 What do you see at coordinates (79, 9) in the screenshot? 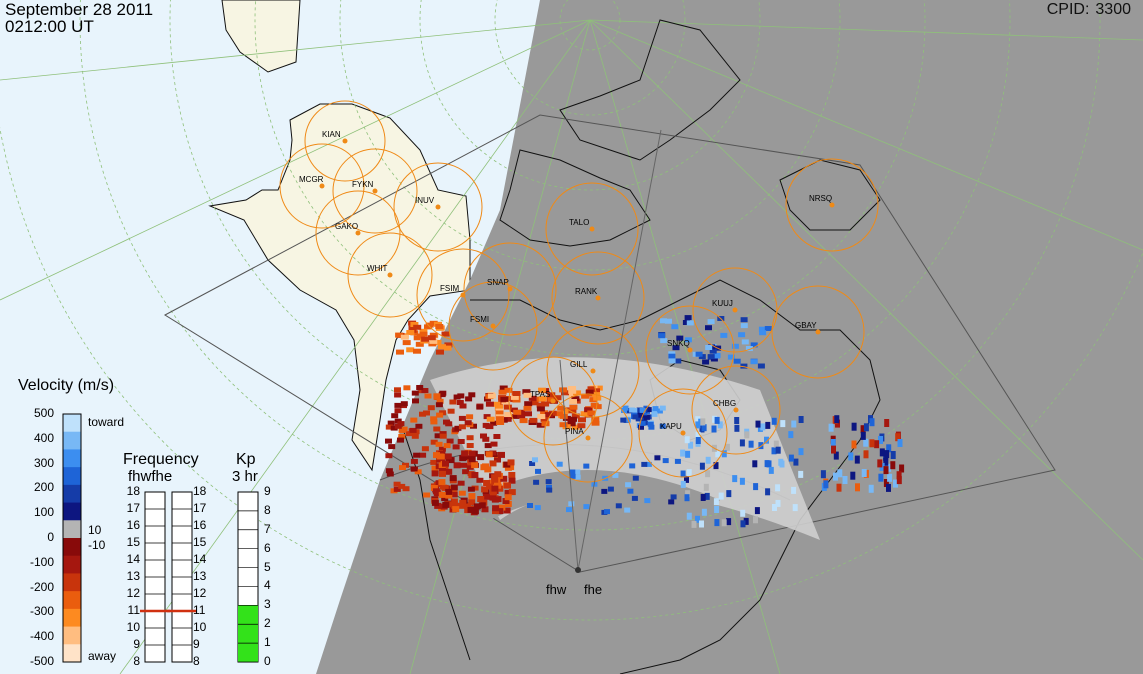
I see `date-label: September 28 2011` at bounding box center [79, 9].